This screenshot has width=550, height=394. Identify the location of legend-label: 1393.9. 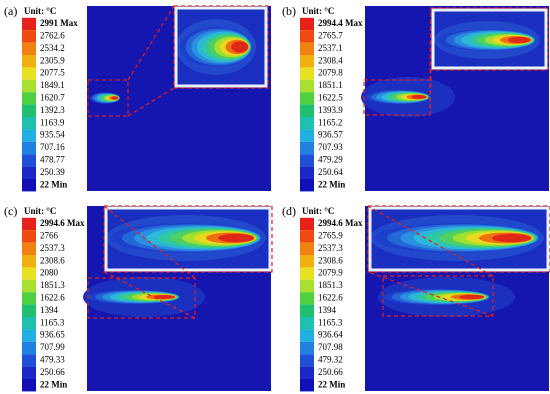
(330, 110).